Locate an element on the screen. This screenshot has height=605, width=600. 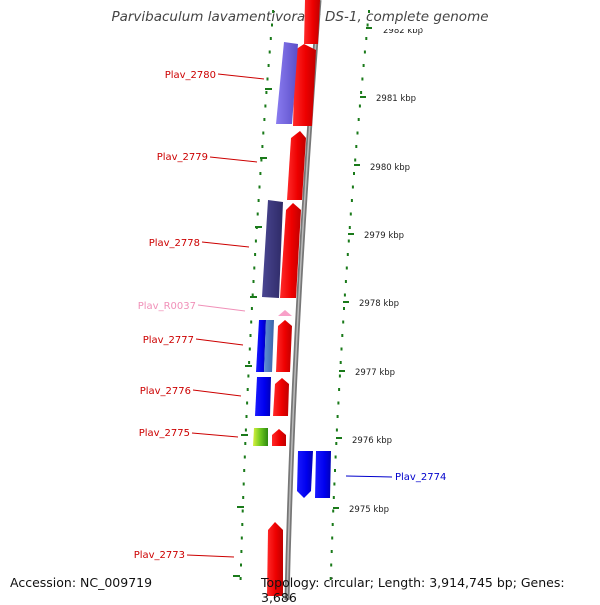
ruler-tick-label: 2975 kbp is located at coordinates (369, 510).